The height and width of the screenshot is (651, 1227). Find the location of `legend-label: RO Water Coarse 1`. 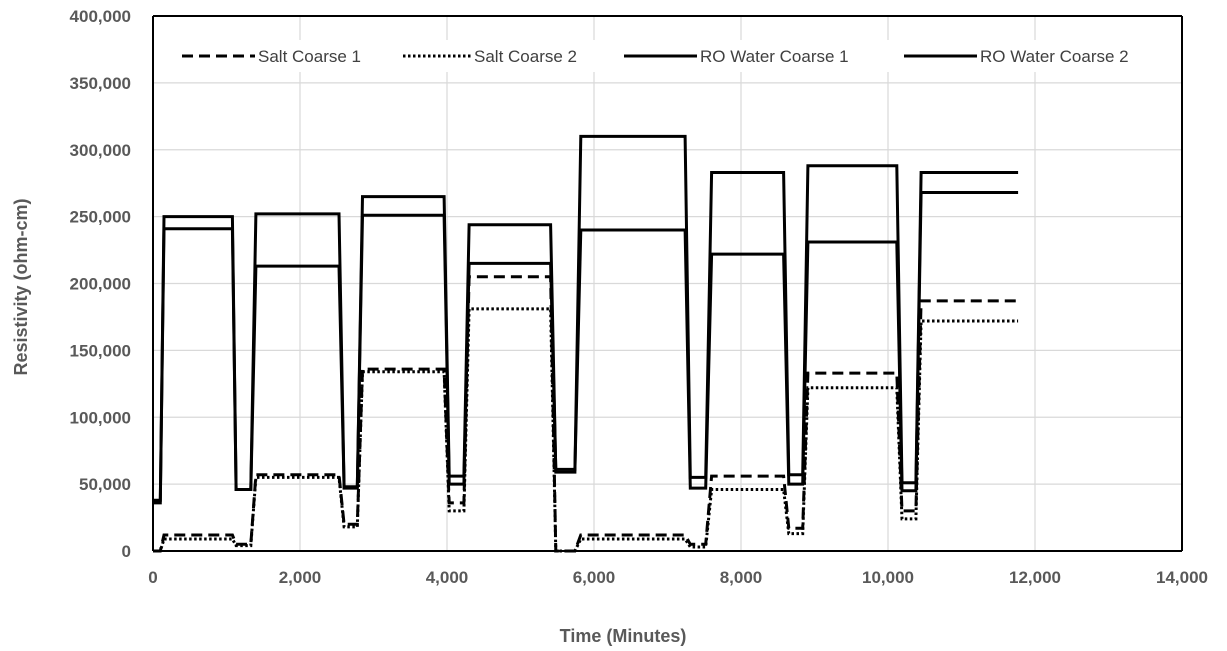

legend-label: RO Water Coarse 1 is located at coordinates (774, 56).